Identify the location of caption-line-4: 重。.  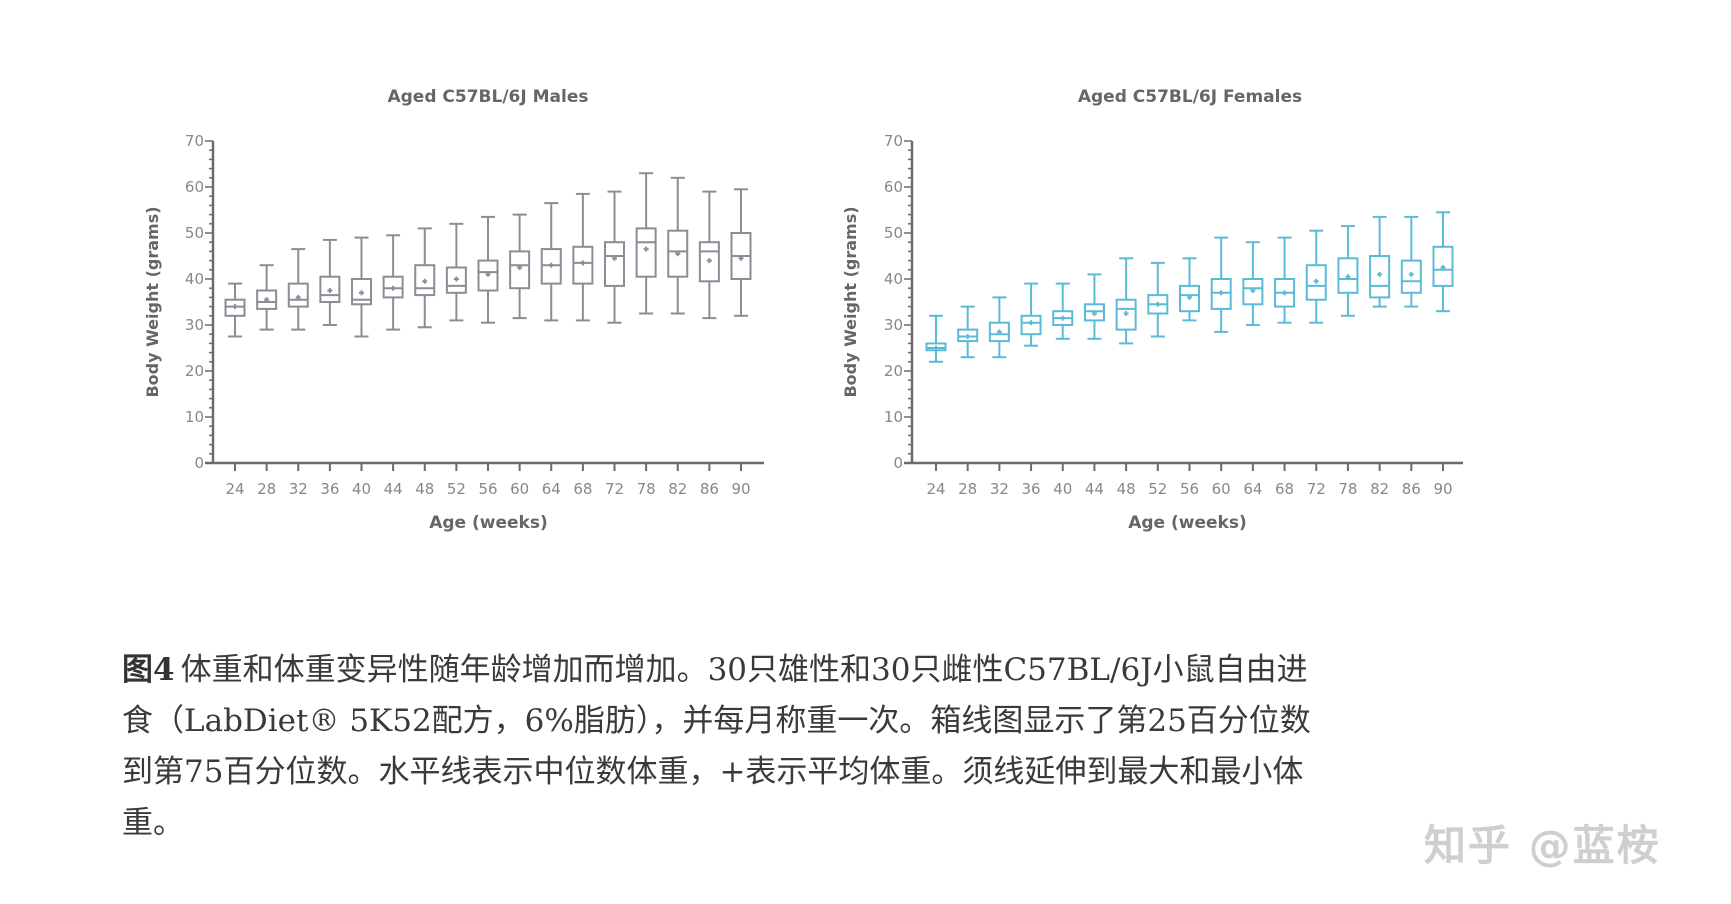
(153, 823).